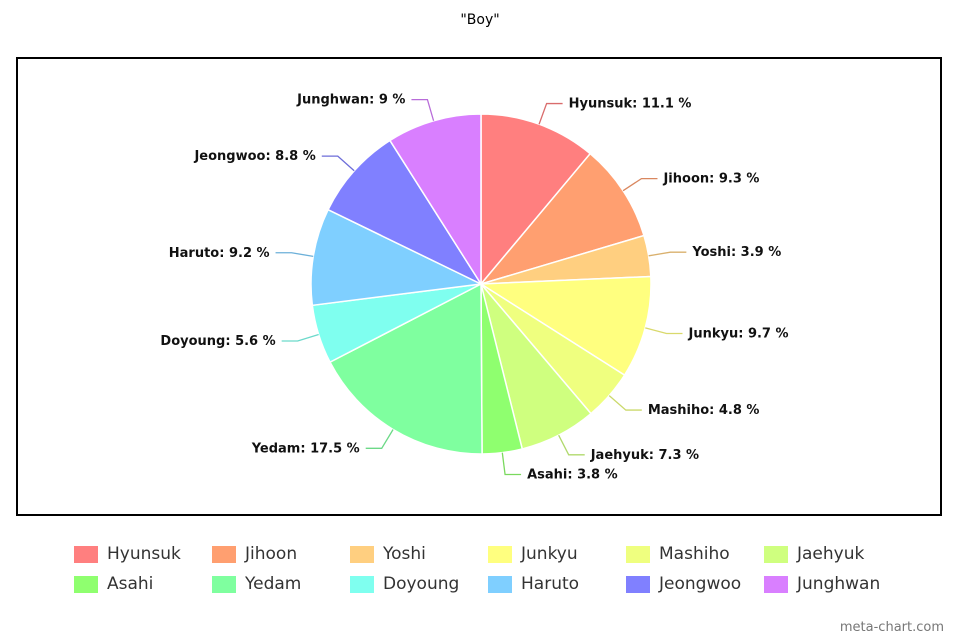  What do you see at coordinates (294, 254) in the screenshot?
I see `leader-line-haruto` at bounding box center [294, 254].